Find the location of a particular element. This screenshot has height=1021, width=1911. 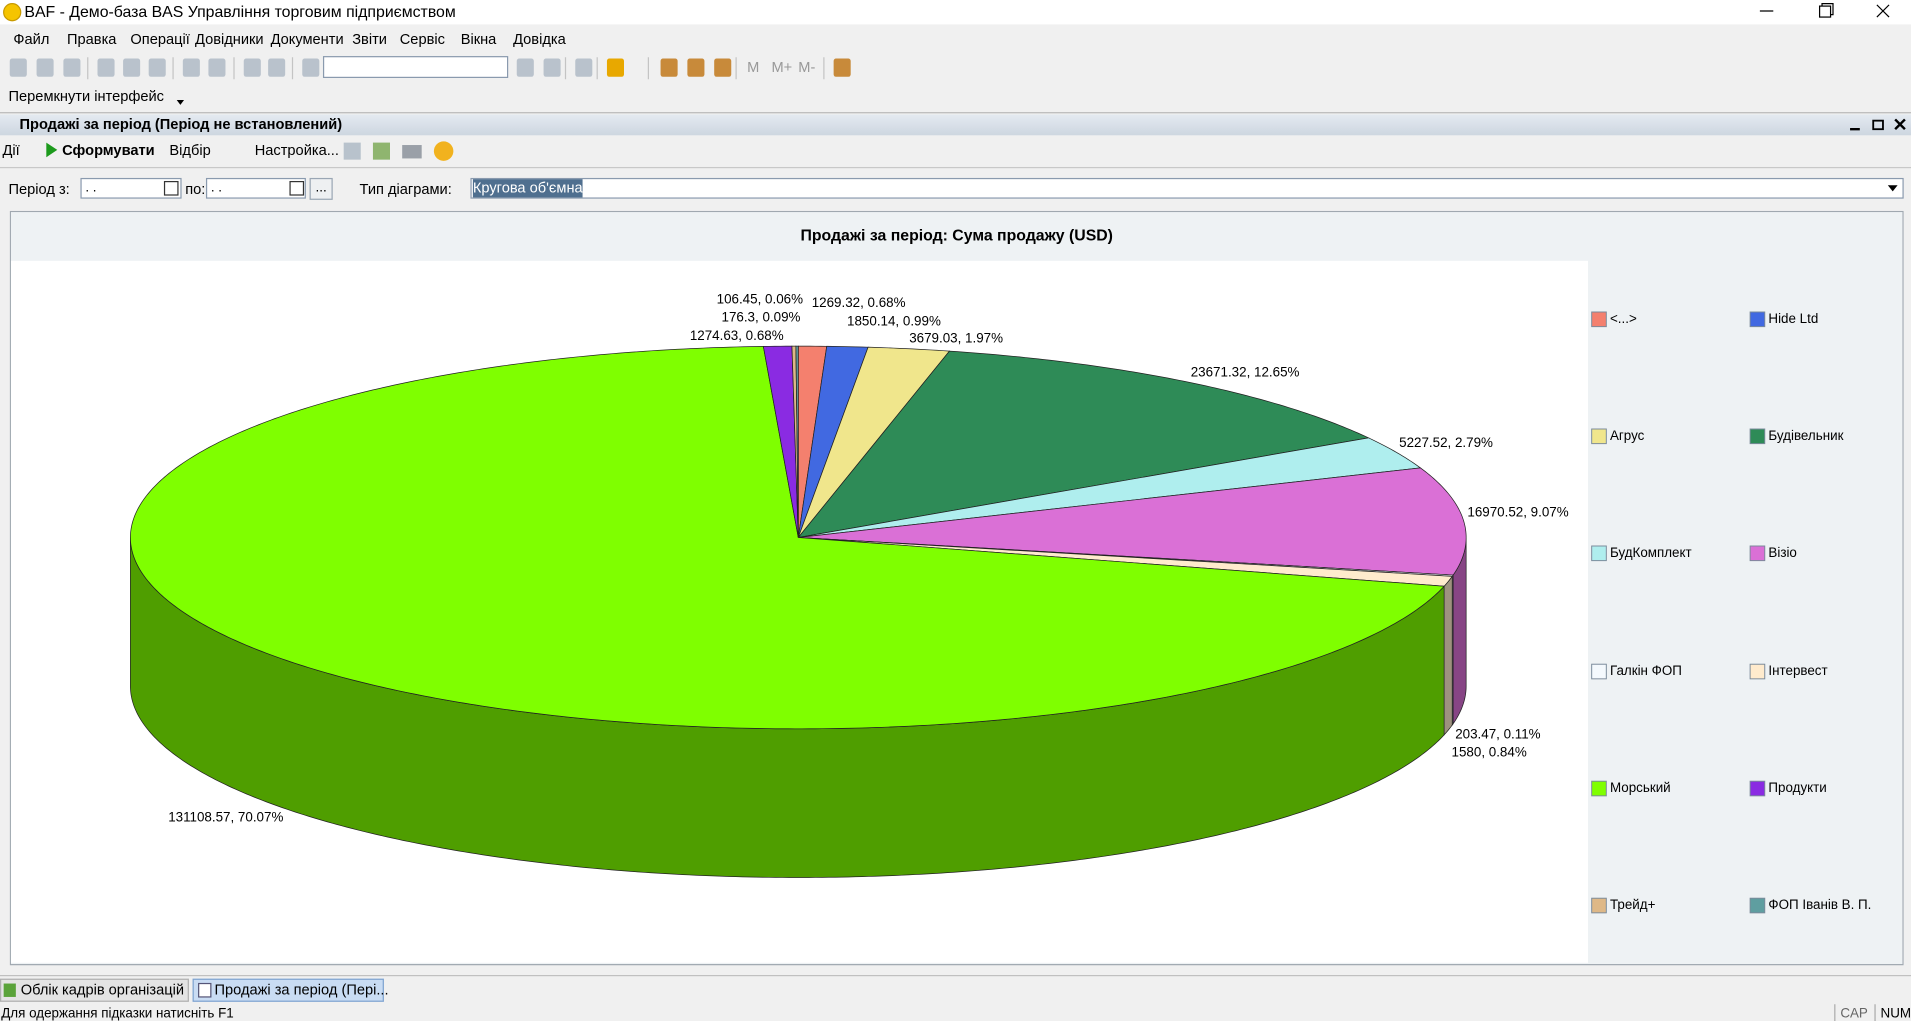

chart-type-label: Тип діаграми: is located at coordinates (405, 189).